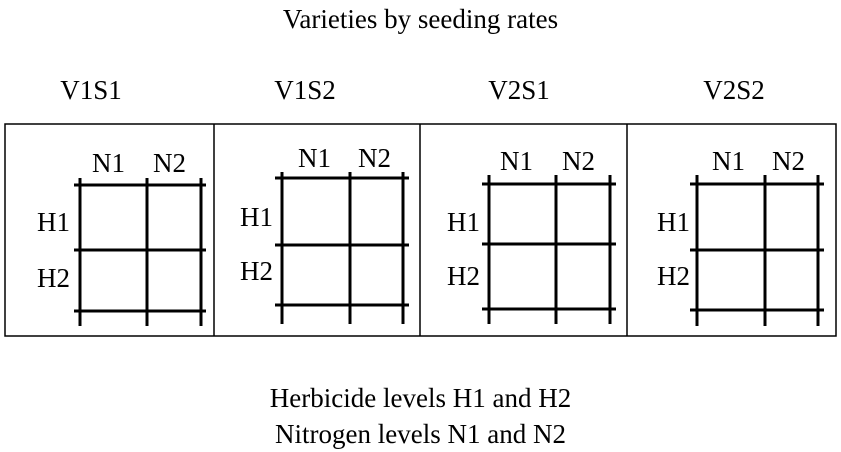 The image size is (841, 452). Describe the element at coordinates (420, 398) in the screenshot. I see `caption-herbicide: Herbicide levels H1 and H2` at that location.